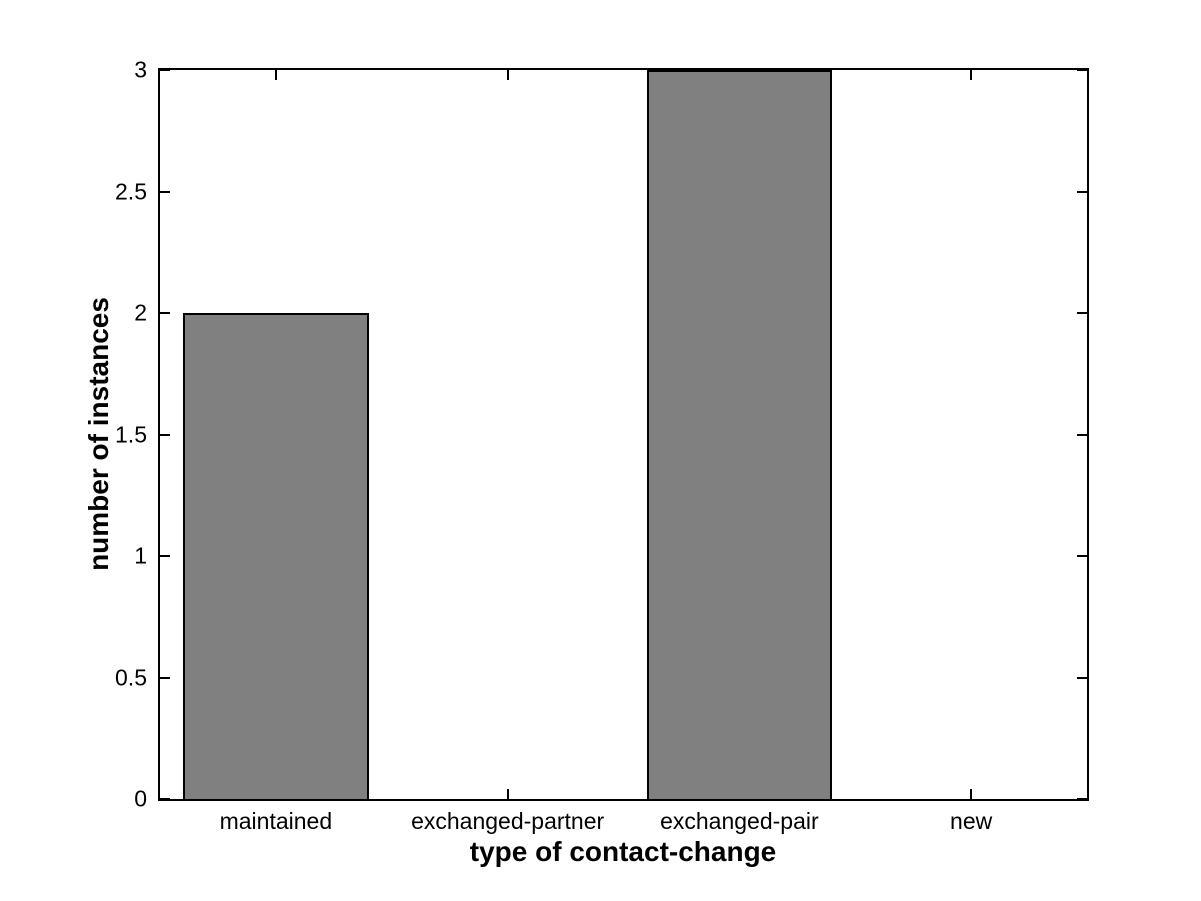 This screenshot has height=901, width=1201. Describe the element at coordinates (98, 434) in the screenshot. I see `y-axis-label: number of instances` at that location.